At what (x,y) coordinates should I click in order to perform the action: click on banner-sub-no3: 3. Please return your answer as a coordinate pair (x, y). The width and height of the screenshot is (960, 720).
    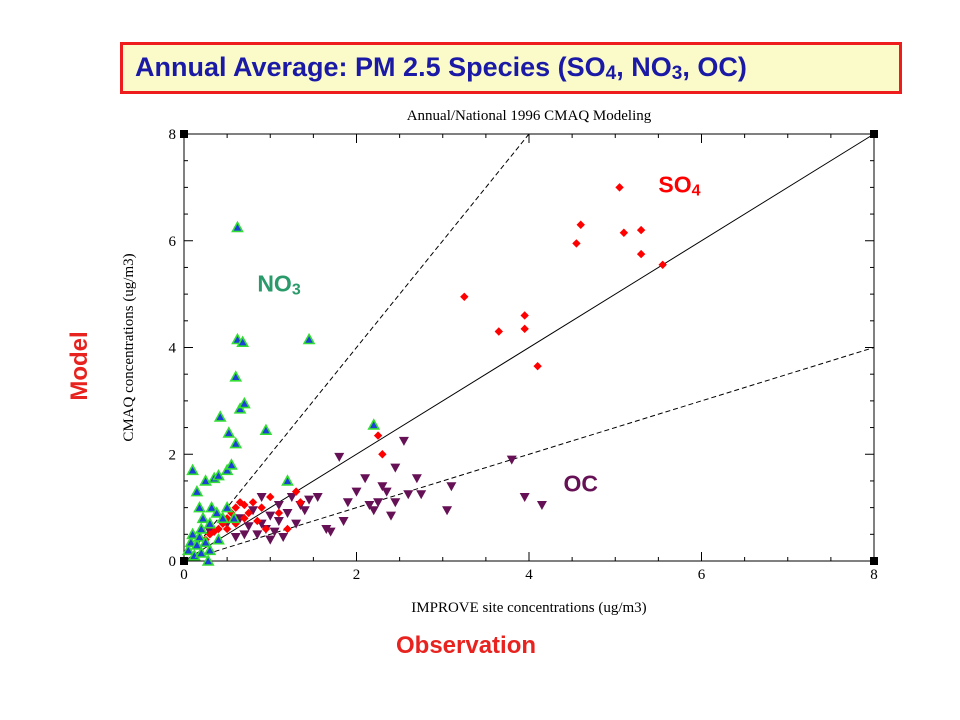
    Looking at the image, I should click on (677, 73).